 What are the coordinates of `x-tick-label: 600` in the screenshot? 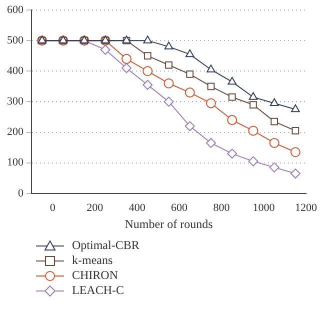 It's located at (179, 208).